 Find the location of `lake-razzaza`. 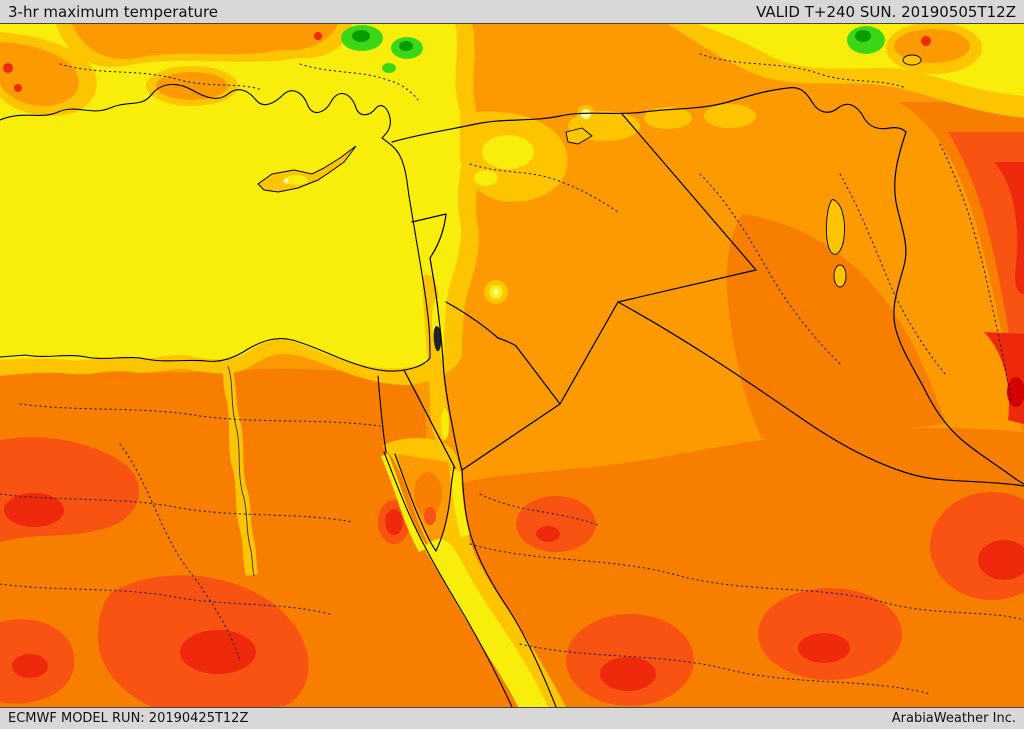

lake-razzaza is located at coordinates (840, 276).